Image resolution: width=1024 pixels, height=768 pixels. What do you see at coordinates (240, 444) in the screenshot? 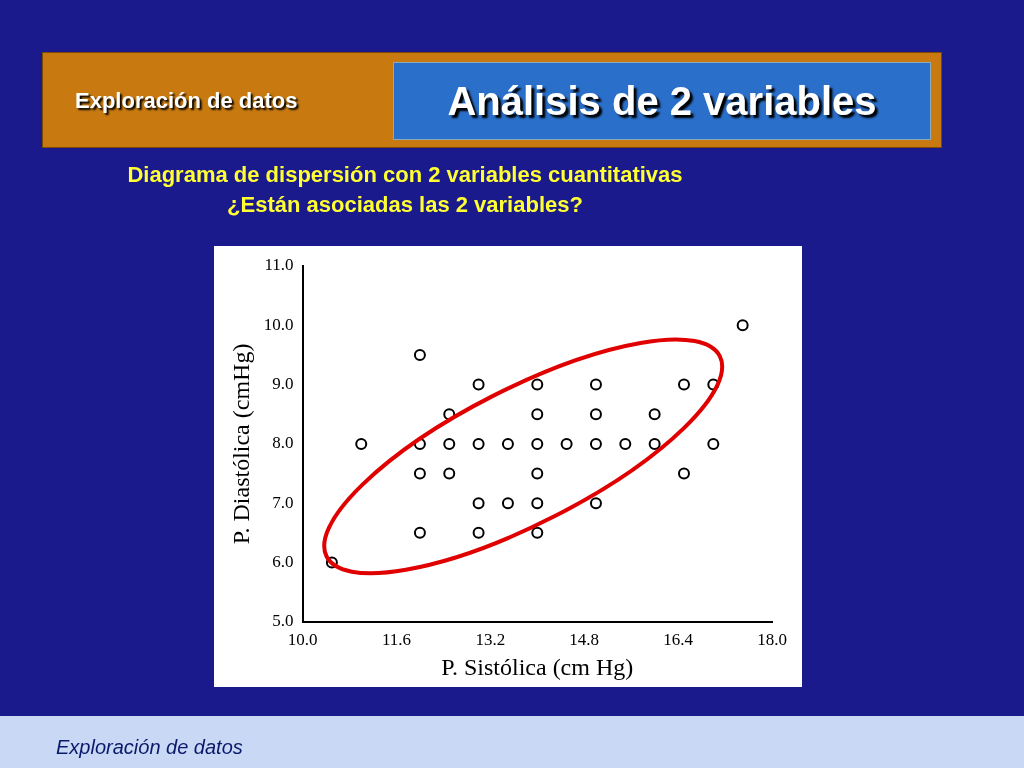
I see `y-axis-title: P. Diastólica (cmHg)` at bounding box center [240, 444].